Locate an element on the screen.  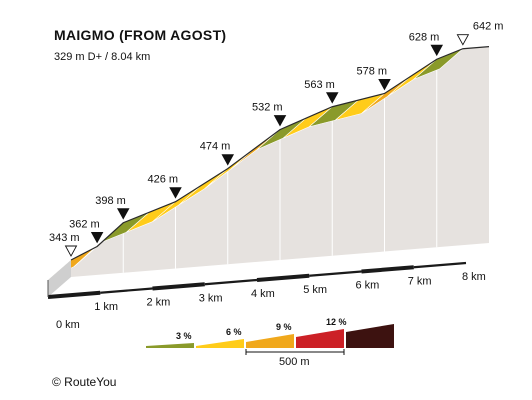
x-tick-label: 5 km is located at coordinates (315, 290).